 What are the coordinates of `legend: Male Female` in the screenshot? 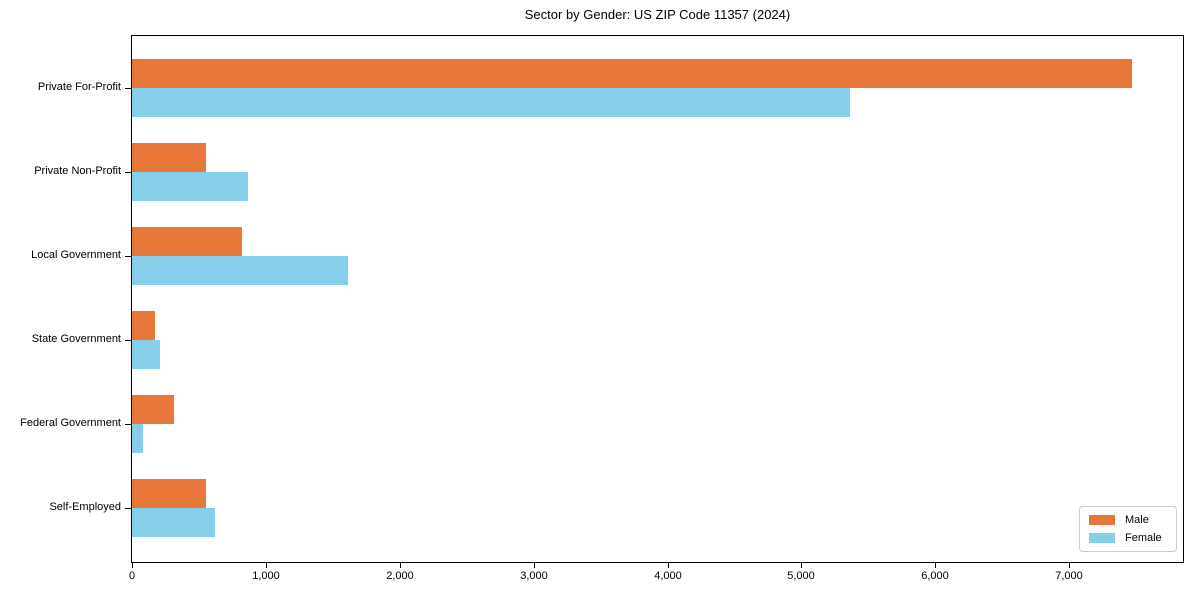 It's located at (1128, 529).